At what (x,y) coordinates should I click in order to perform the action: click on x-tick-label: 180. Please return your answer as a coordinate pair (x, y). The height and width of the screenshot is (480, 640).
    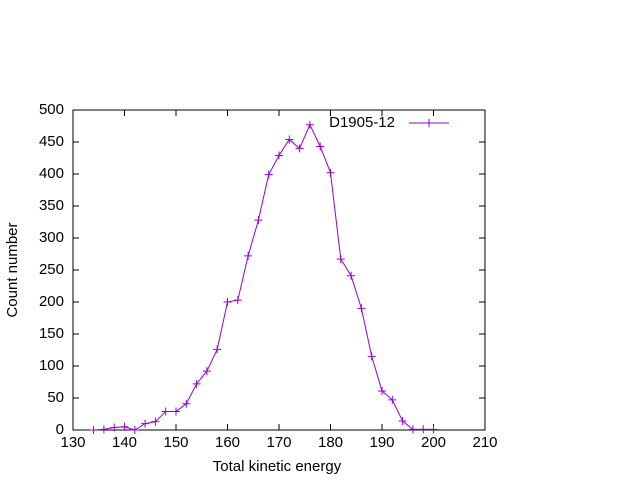
    Looking at the image, I should click on (330, 442).